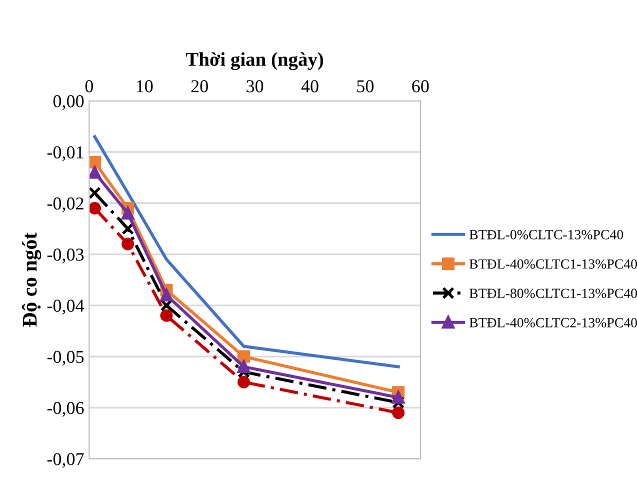 Image resolution: width=637 pixels, height=485 pixels. What do you see at coordinates (65, 460) in the screenshot?
I see `y-tick-label: -0,07` at bounding box center [65, 460].